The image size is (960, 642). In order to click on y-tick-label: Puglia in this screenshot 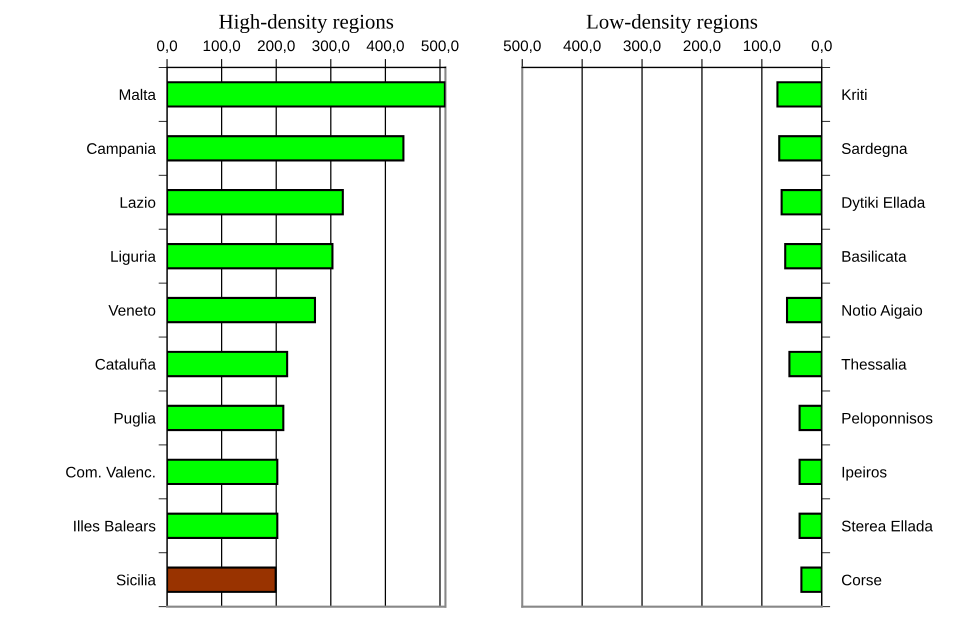, I will do `click(135, 419)`.